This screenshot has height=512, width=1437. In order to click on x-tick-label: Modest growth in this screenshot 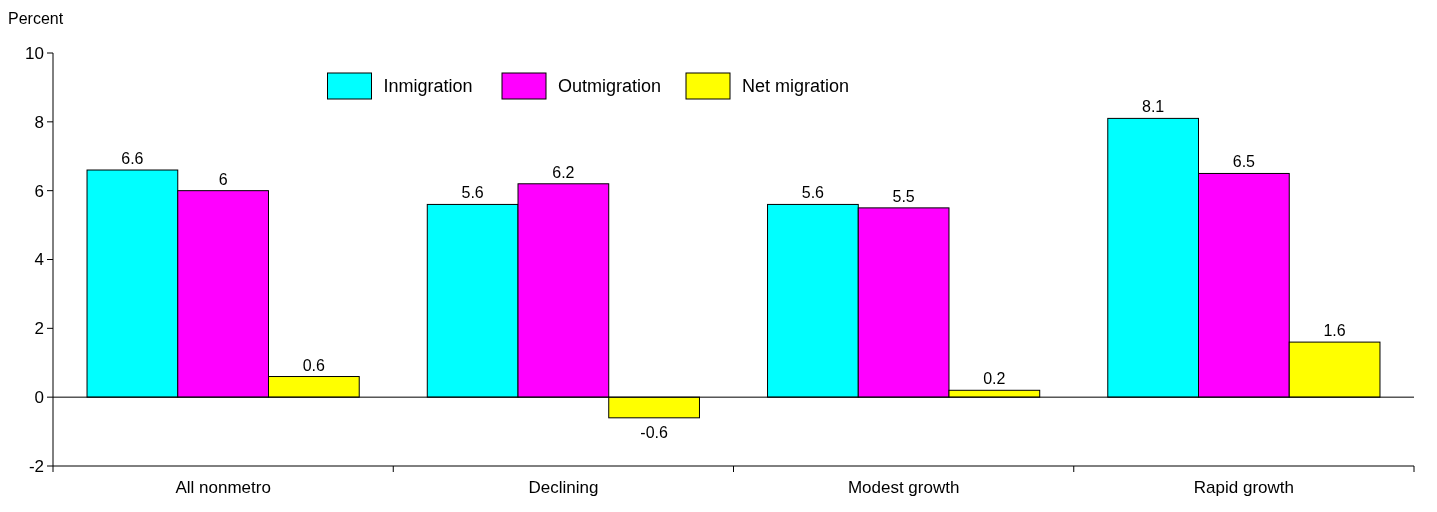, I will do `click(903, 487)`.